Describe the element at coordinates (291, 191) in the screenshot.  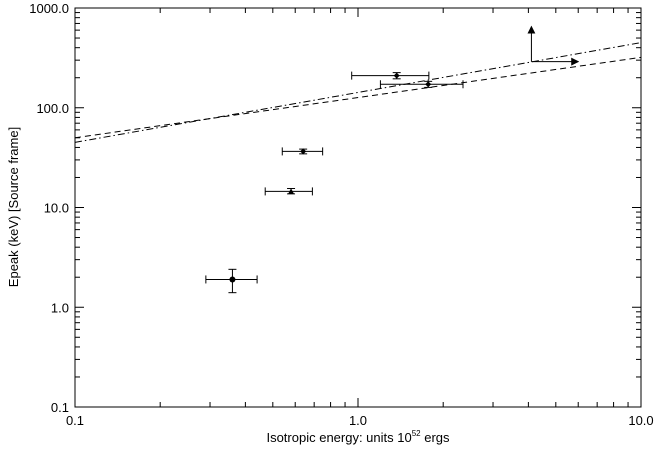
I see `point-marker-triangle` at that location.